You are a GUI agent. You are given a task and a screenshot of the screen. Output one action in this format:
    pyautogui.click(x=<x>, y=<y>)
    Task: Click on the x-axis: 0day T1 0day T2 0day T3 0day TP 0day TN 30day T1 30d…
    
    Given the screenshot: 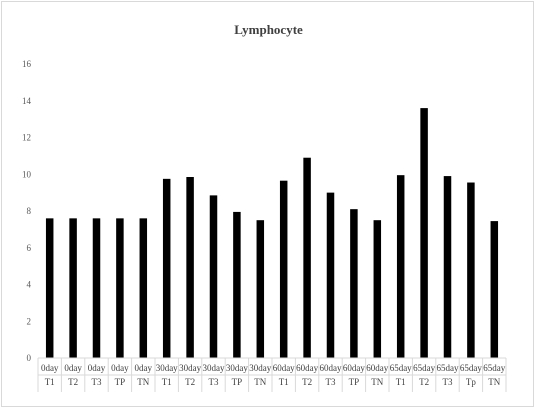 What is the action you would take?
    pyautogui.click(x=272, y=374)
    